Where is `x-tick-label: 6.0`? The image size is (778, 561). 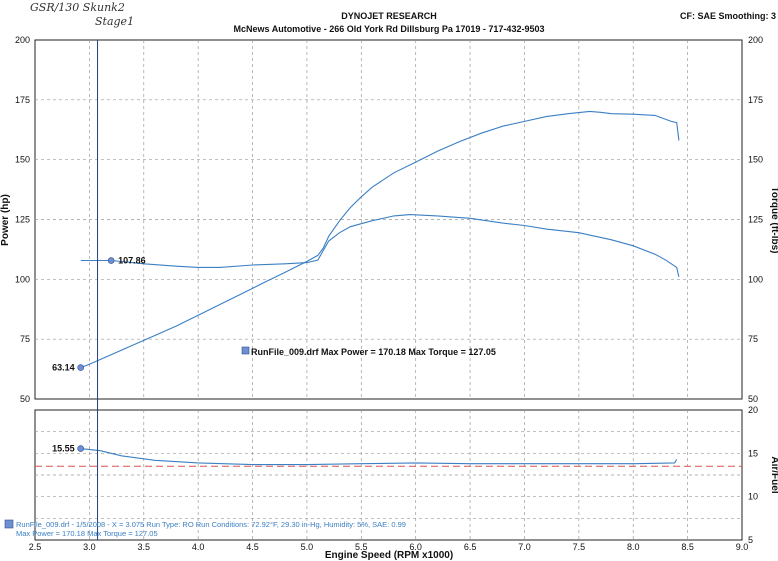
x-tick-label: 6.0 is located at coordinates (415, 547).